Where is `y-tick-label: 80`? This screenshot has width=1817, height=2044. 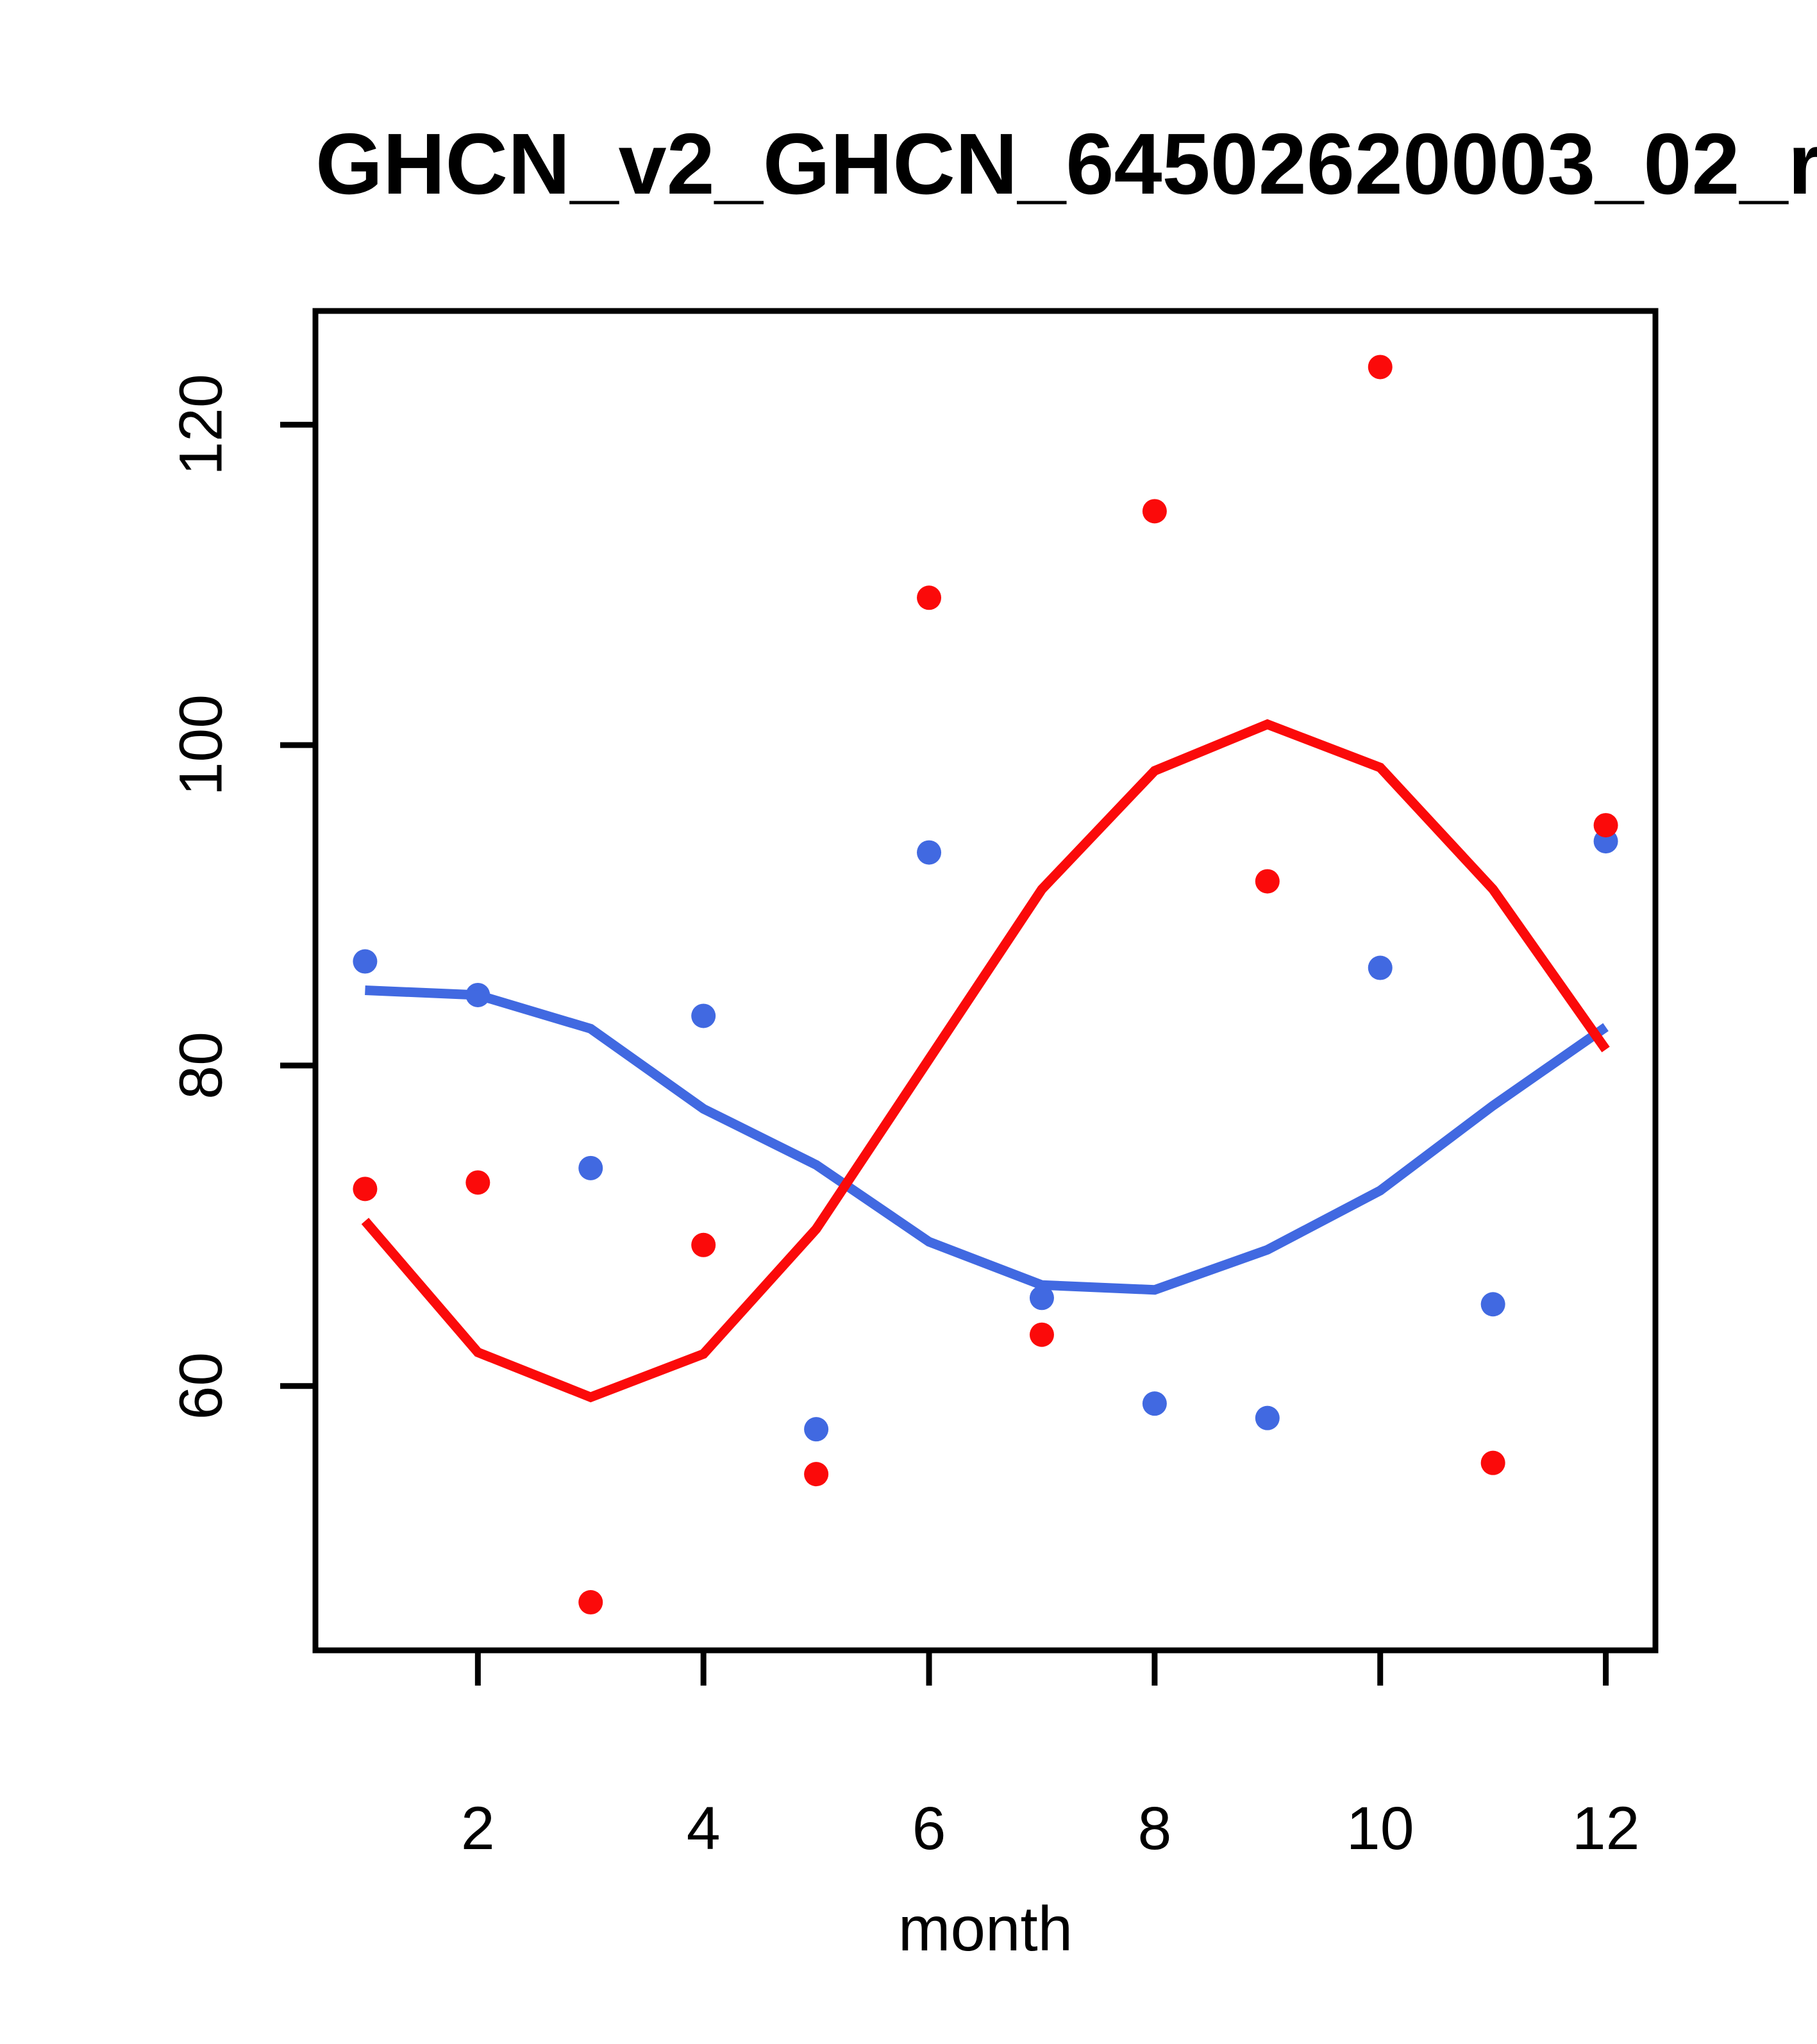 y-tick-label: 80 is located at coordinates (201, 1066).